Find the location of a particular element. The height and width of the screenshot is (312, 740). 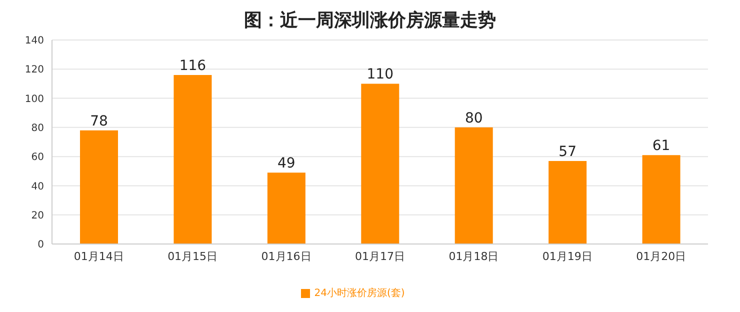

y-tick-label: 100 is located at coordinates (34, 99).